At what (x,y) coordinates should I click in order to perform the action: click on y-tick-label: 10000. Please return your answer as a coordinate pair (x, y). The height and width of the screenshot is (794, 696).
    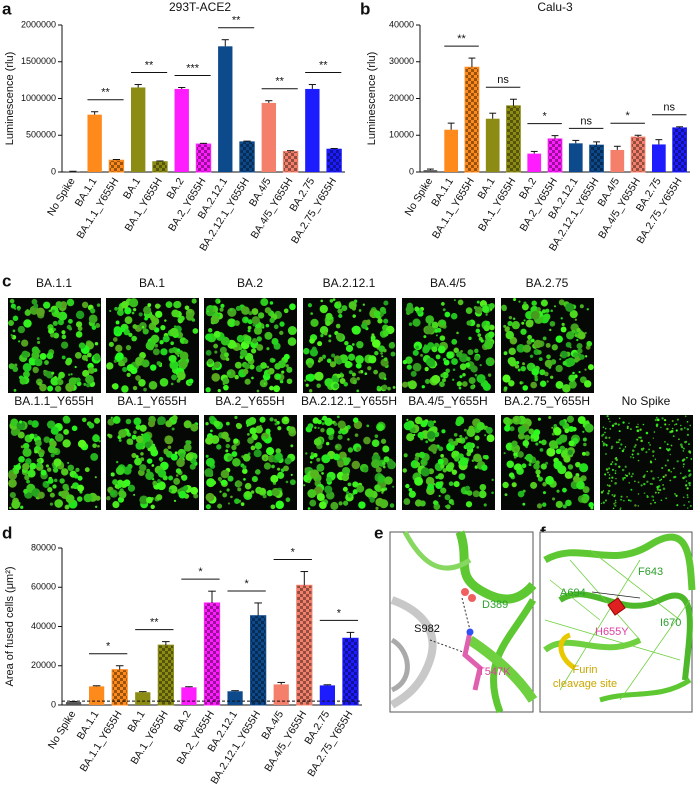
    Looking at the image, I should click on (401, 135).